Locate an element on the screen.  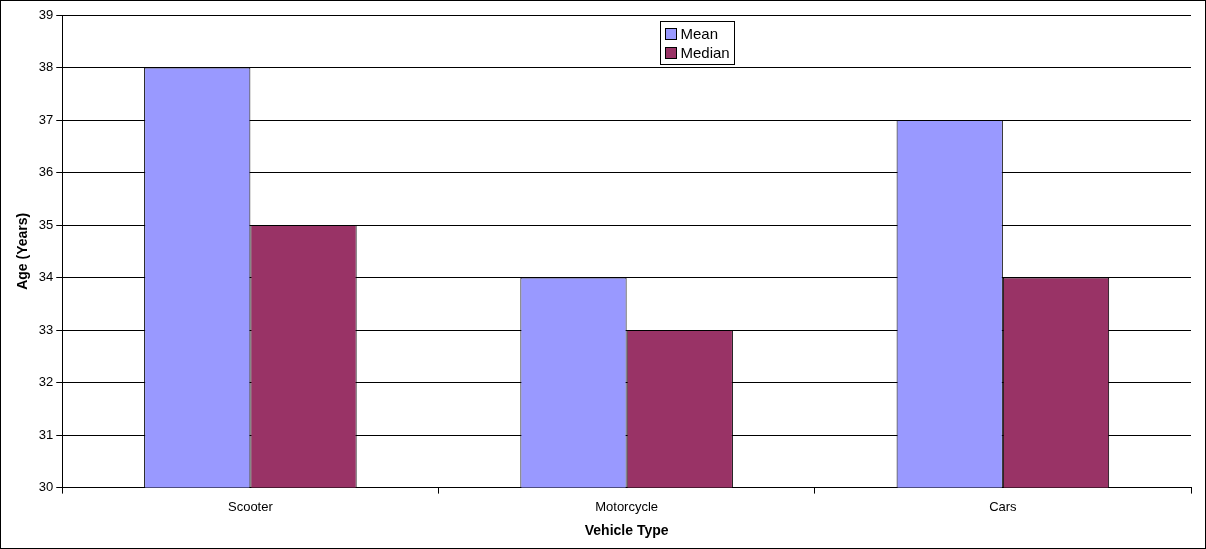
y-tick-label: 33 is located at coordinates (46, 329).